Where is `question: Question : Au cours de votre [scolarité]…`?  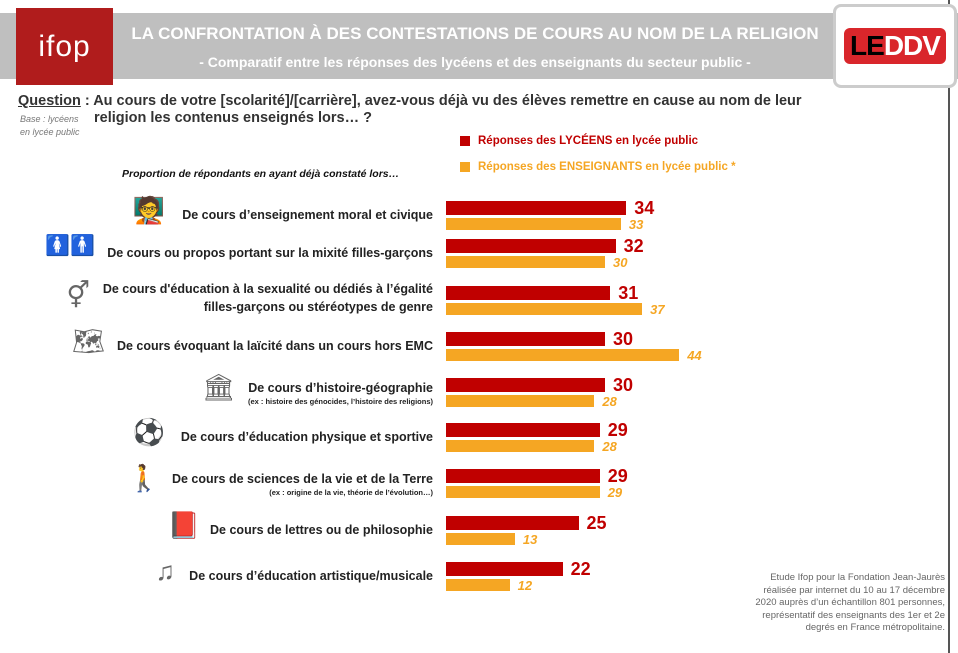
question: Question : Au cours de votre [scolarité]… is located at coordinates (418, 101).